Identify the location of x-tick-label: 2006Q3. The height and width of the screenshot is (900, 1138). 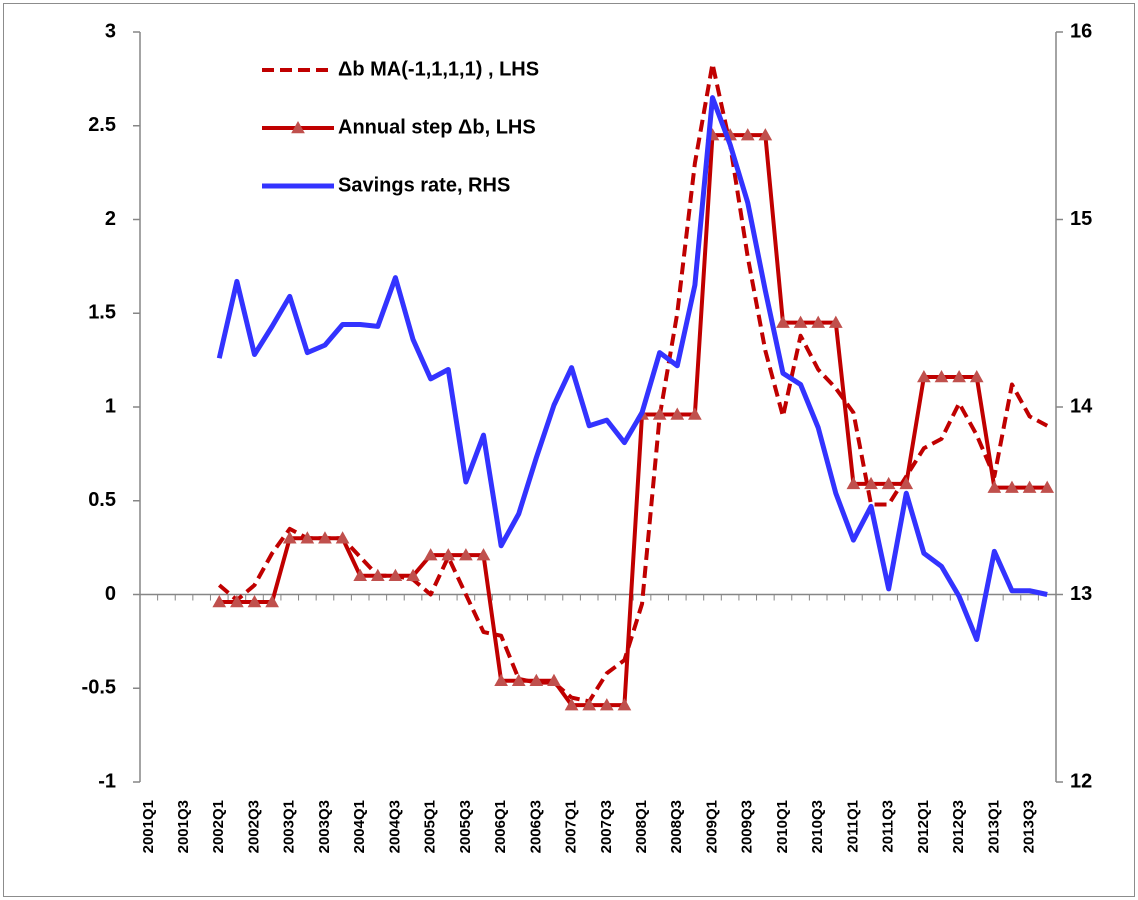
(535, 826).